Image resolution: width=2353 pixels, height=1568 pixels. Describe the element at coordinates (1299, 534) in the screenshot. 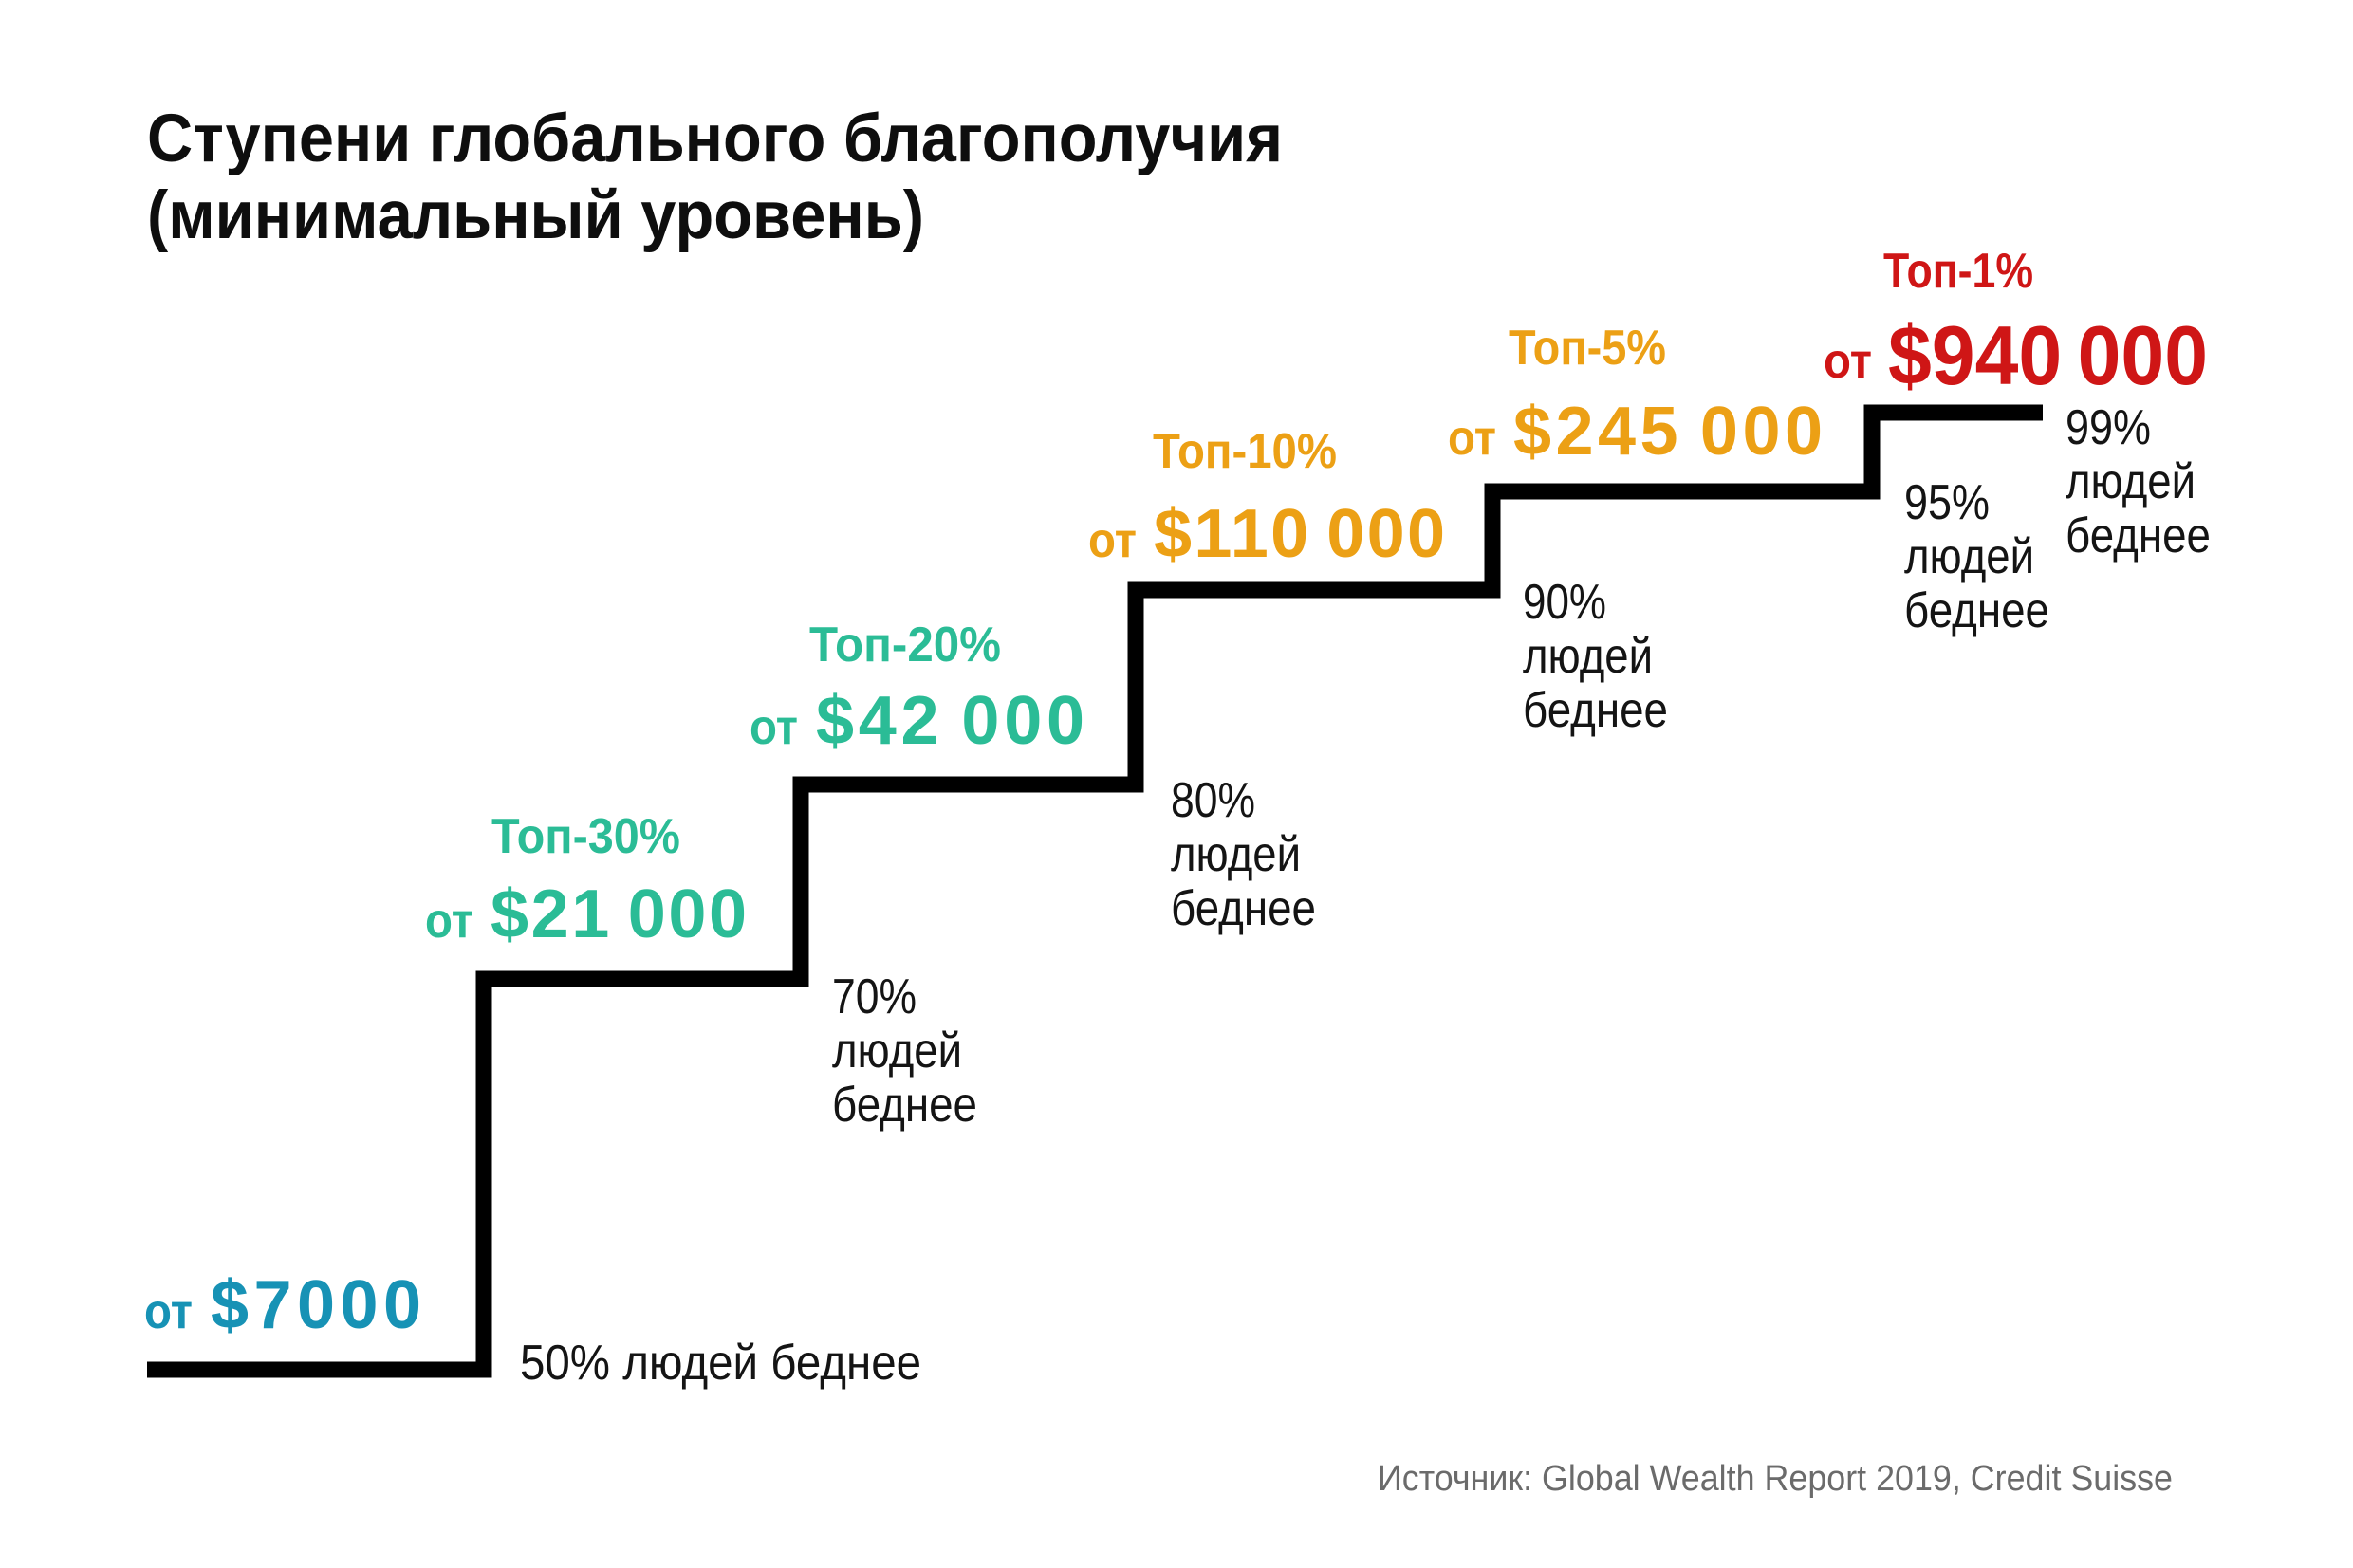

I see `svg-text: $110 000` at that location.